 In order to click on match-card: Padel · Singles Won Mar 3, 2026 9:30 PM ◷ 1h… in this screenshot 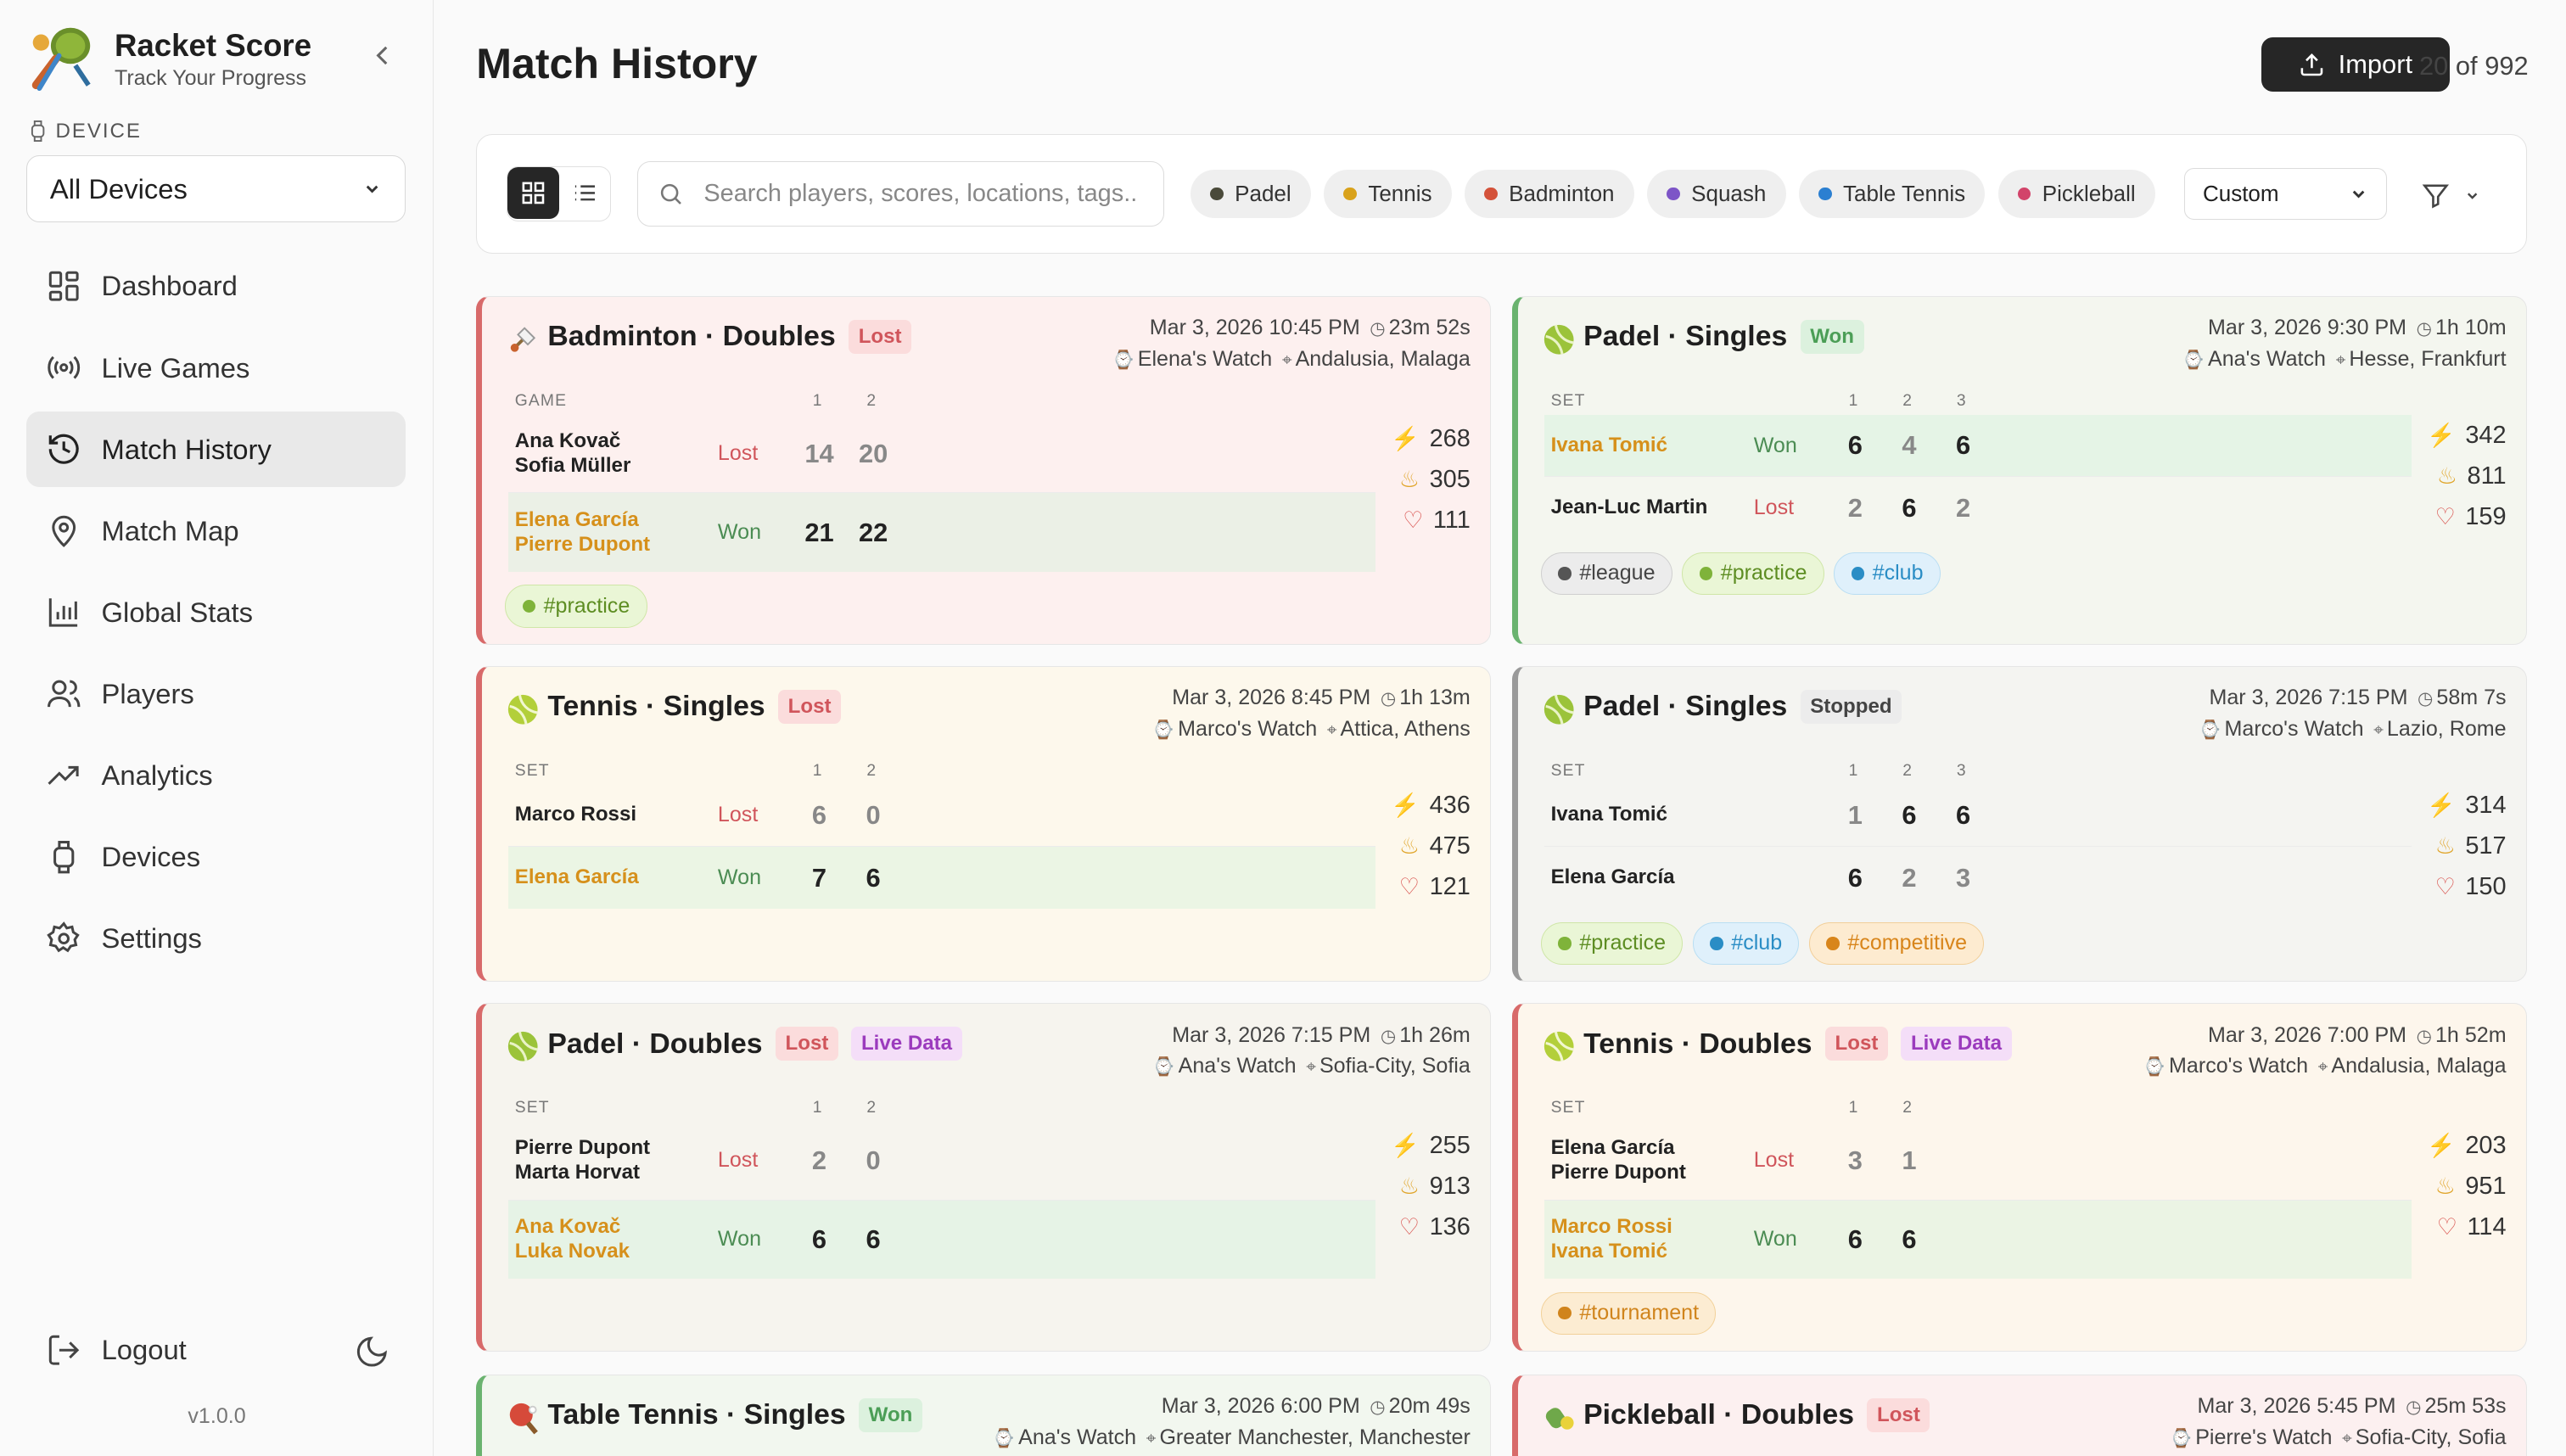, I will do `click(2019, 470)`.